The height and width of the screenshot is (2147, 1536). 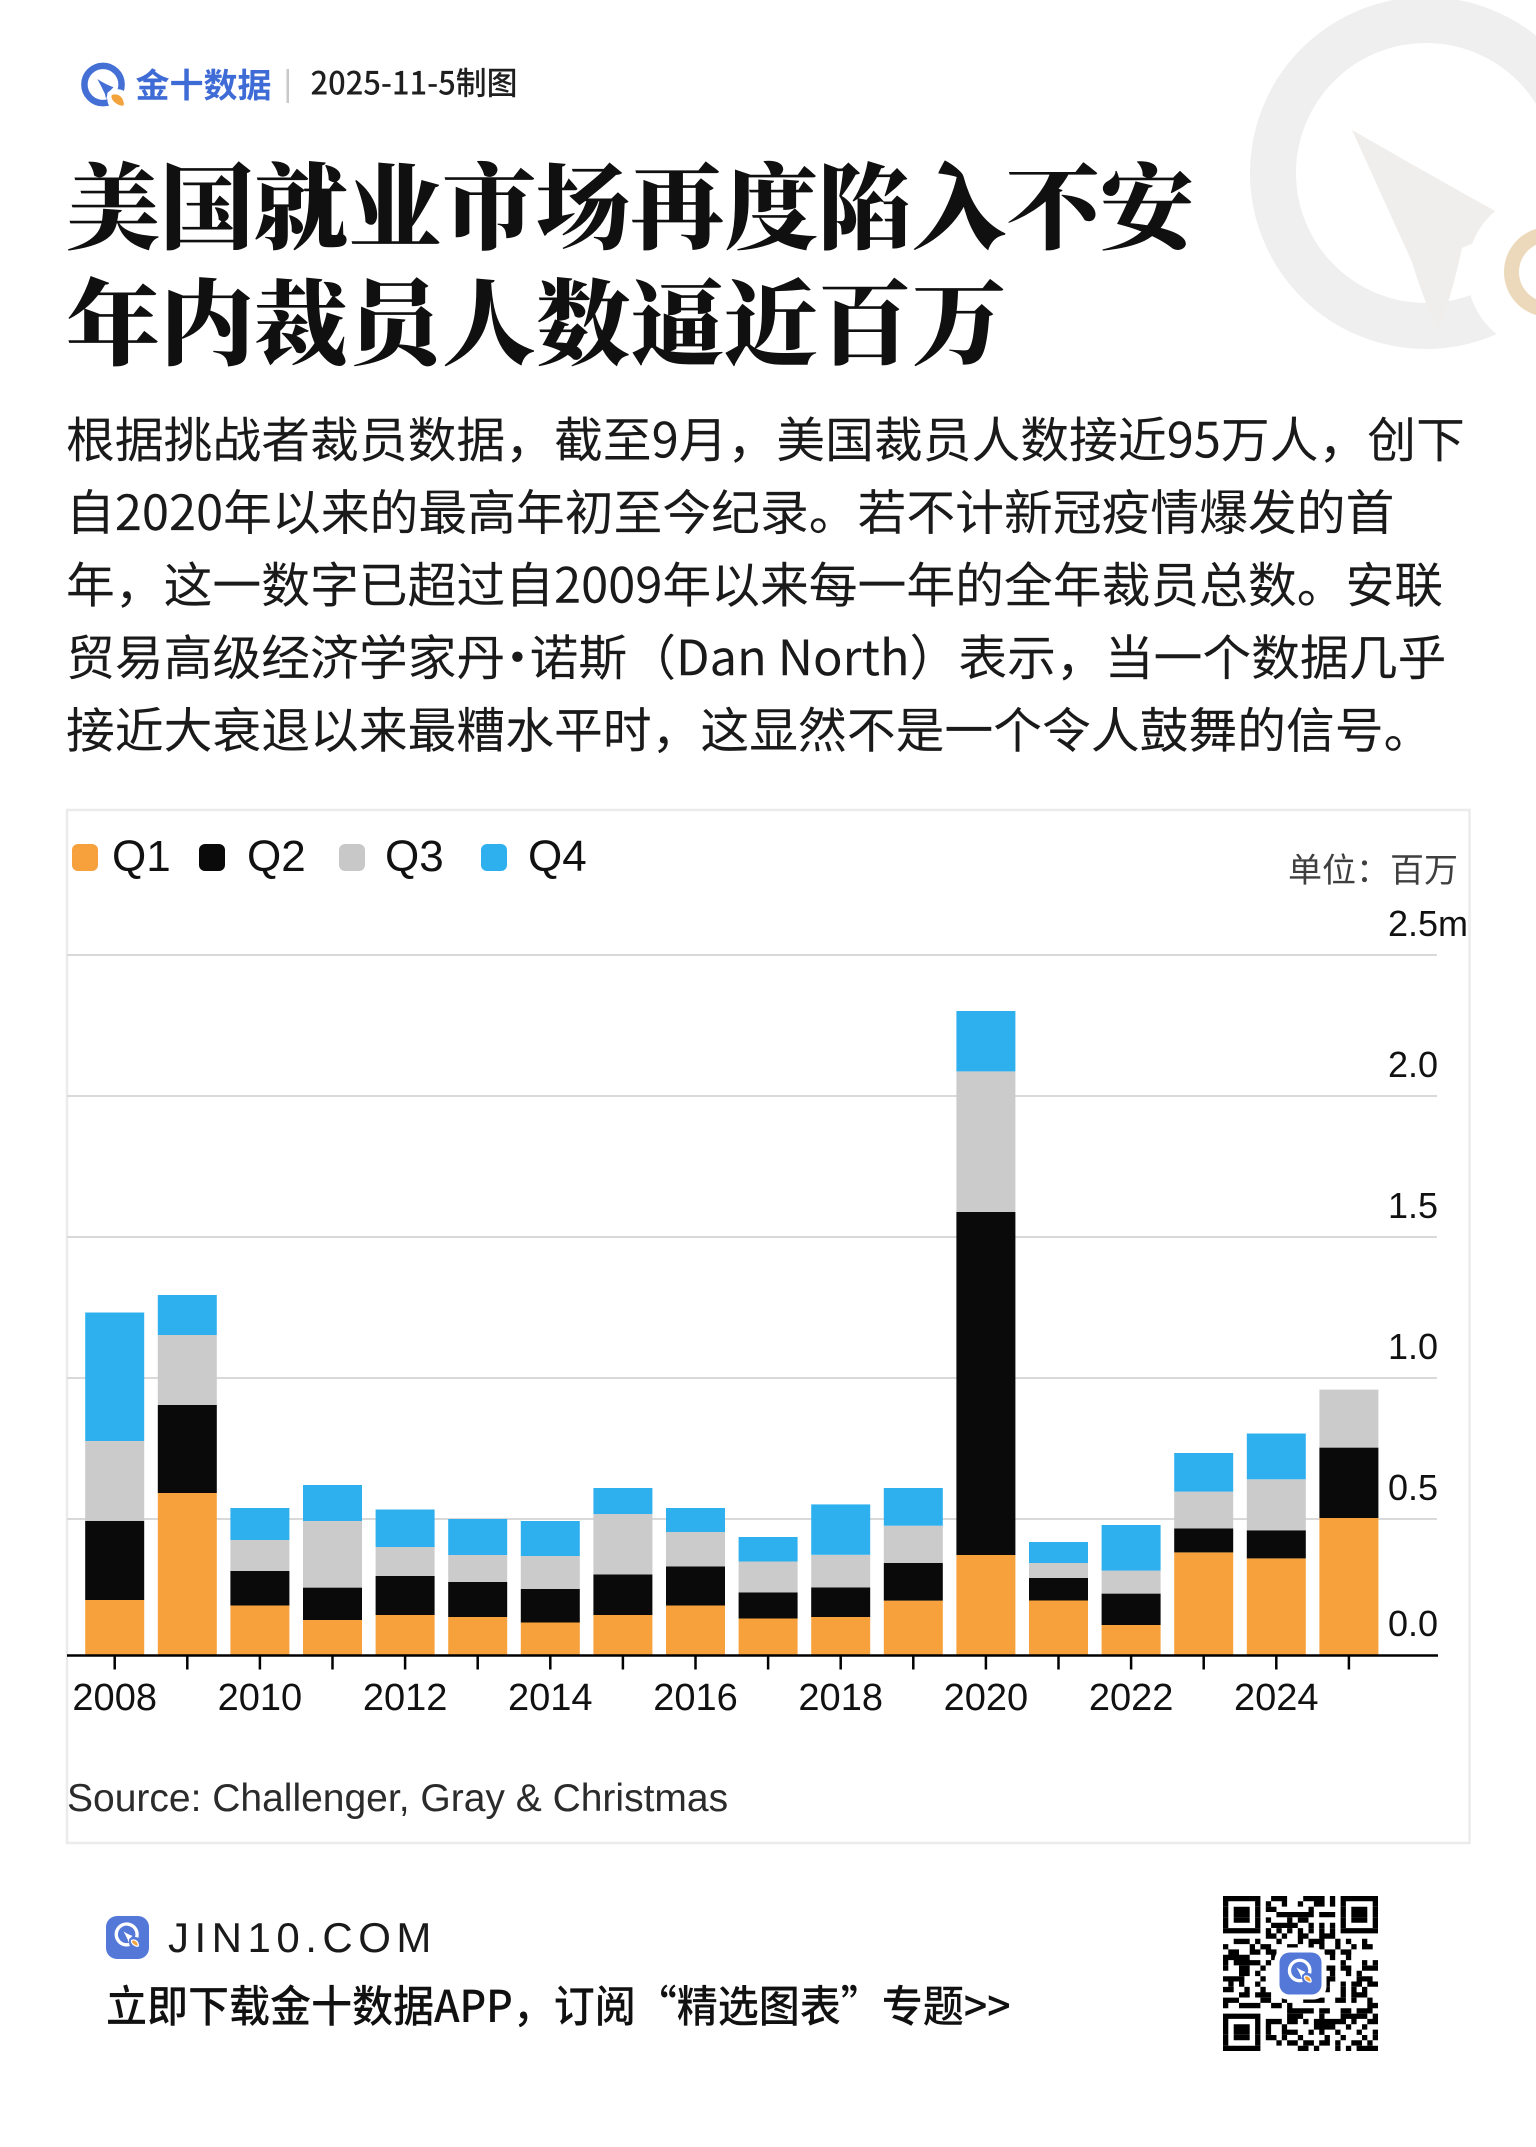 What do you see at coordinates (1131, 1698) in the screenshot?
I see `svg-text: 2022` at bounding box center [1131, 1698].